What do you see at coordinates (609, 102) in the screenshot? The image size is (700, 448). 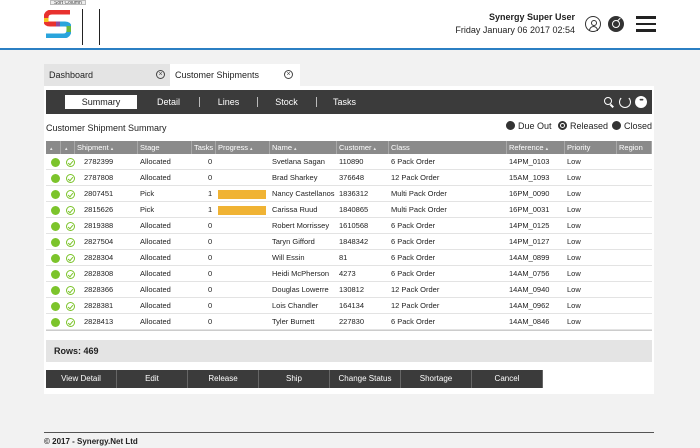 I see `search-icon` at bounding box center [609, 102].